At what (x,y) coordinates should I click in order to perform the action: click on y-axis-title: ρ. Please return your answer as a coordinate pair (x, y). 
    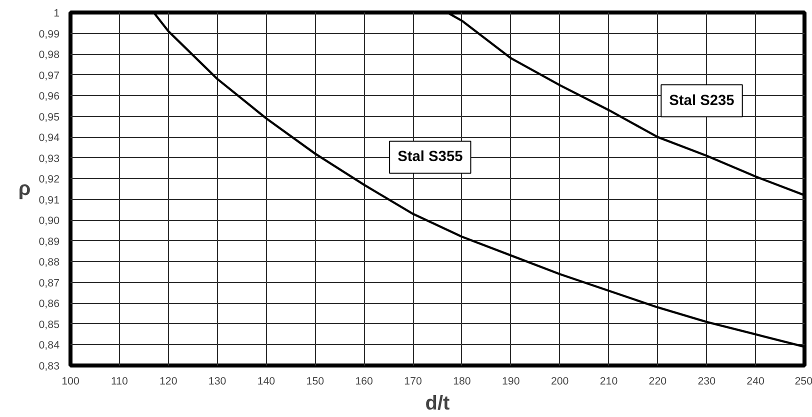
    Looking at the image, I should click on (24, 189).